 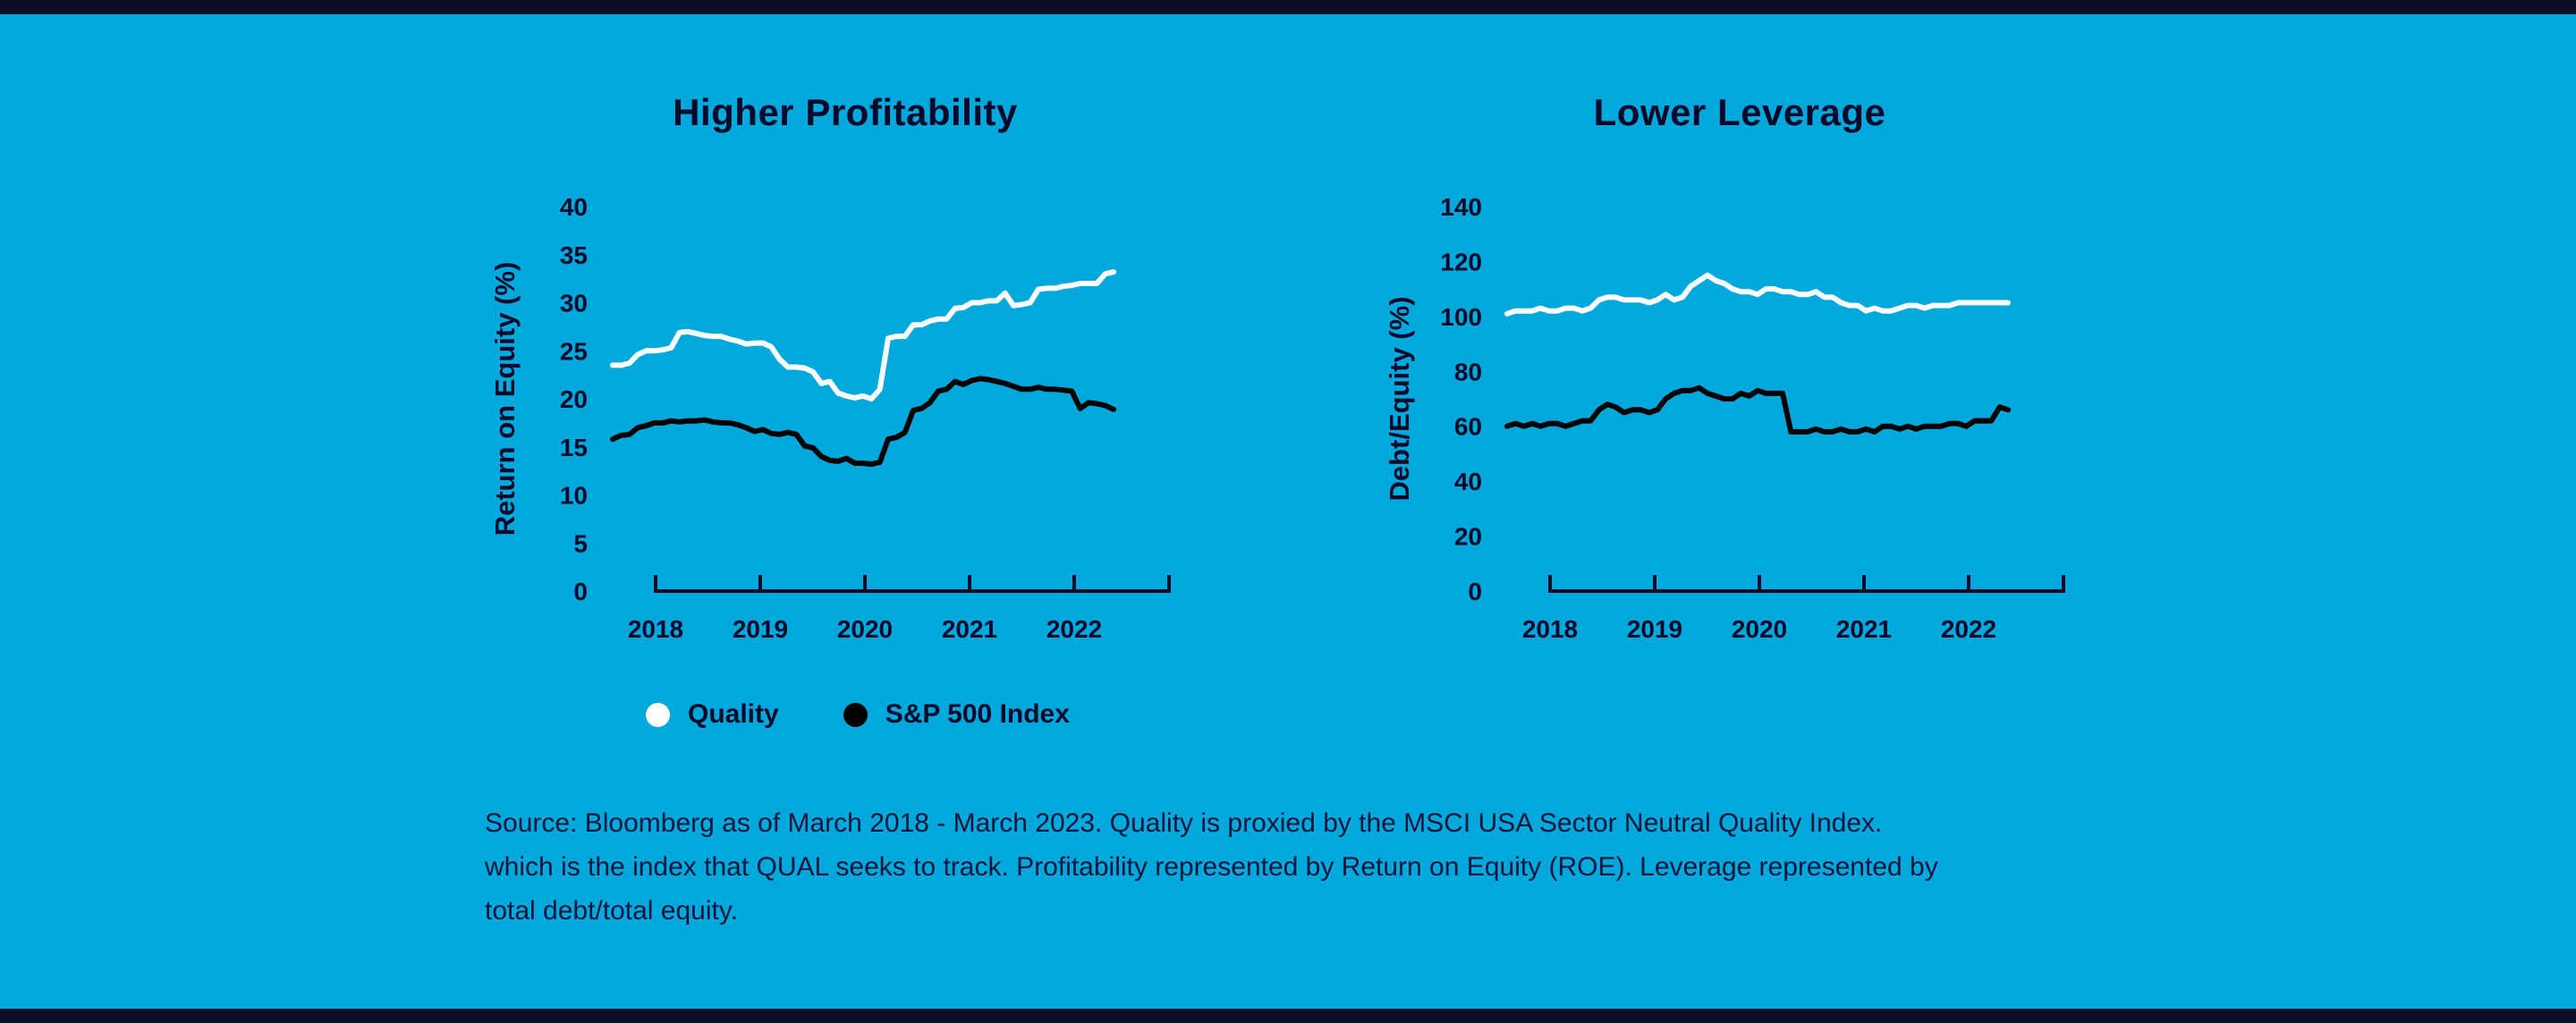 I want to click on y-axis-title: Debt/Equity (%), so click(x=1399, y=398).